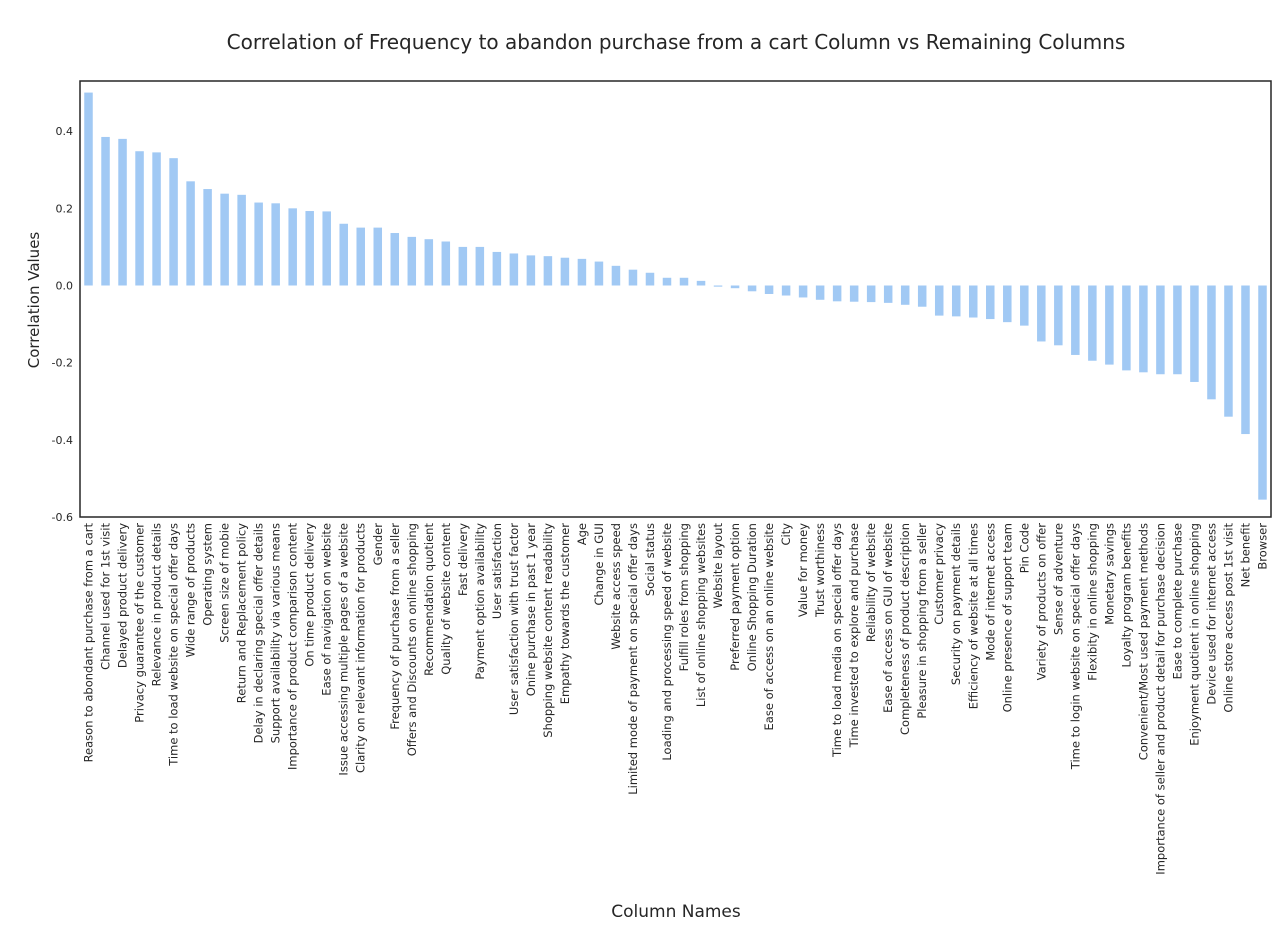 The image size is (1286, 938). What do you see at coordinates (395, 626) in the screenshot?
I see `x-tick-label: Frequency of purchase from a seller` at bounding box center [395, 626].